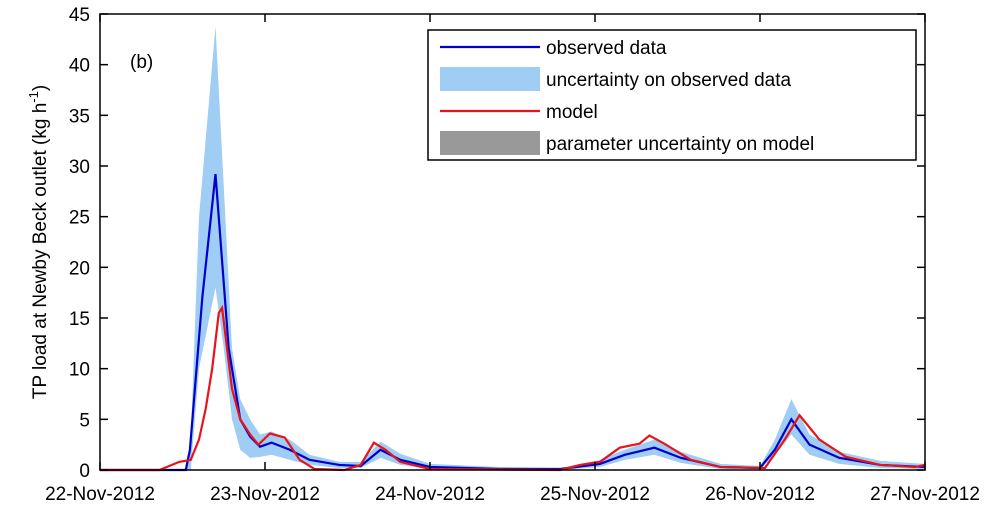  I want to click on x-tick-label: 22-Nov-2012, so click(100, 494).